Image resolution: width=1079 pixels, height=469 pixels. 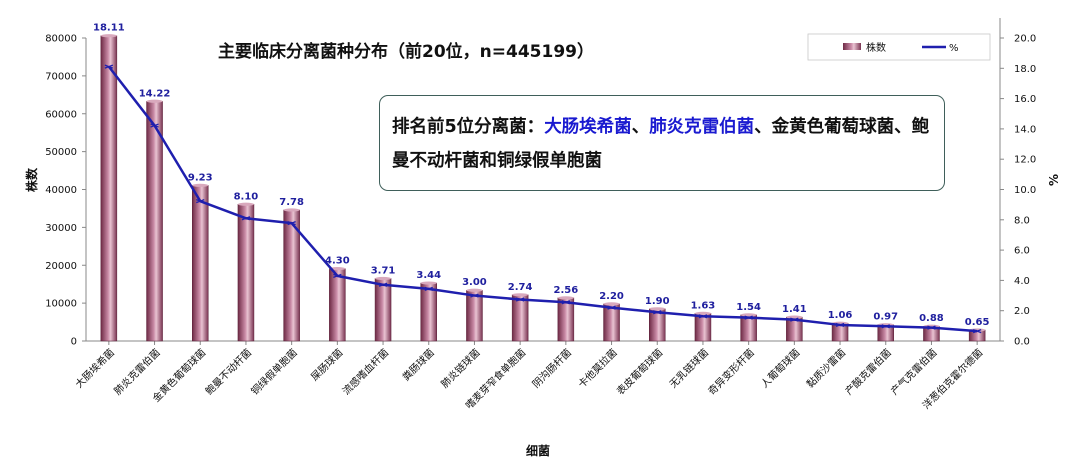 What do you see at coordinates (914, 372) in the screenshot?
I see `category-label: 产气克雷伯菌` at bounding box center [914, 372].